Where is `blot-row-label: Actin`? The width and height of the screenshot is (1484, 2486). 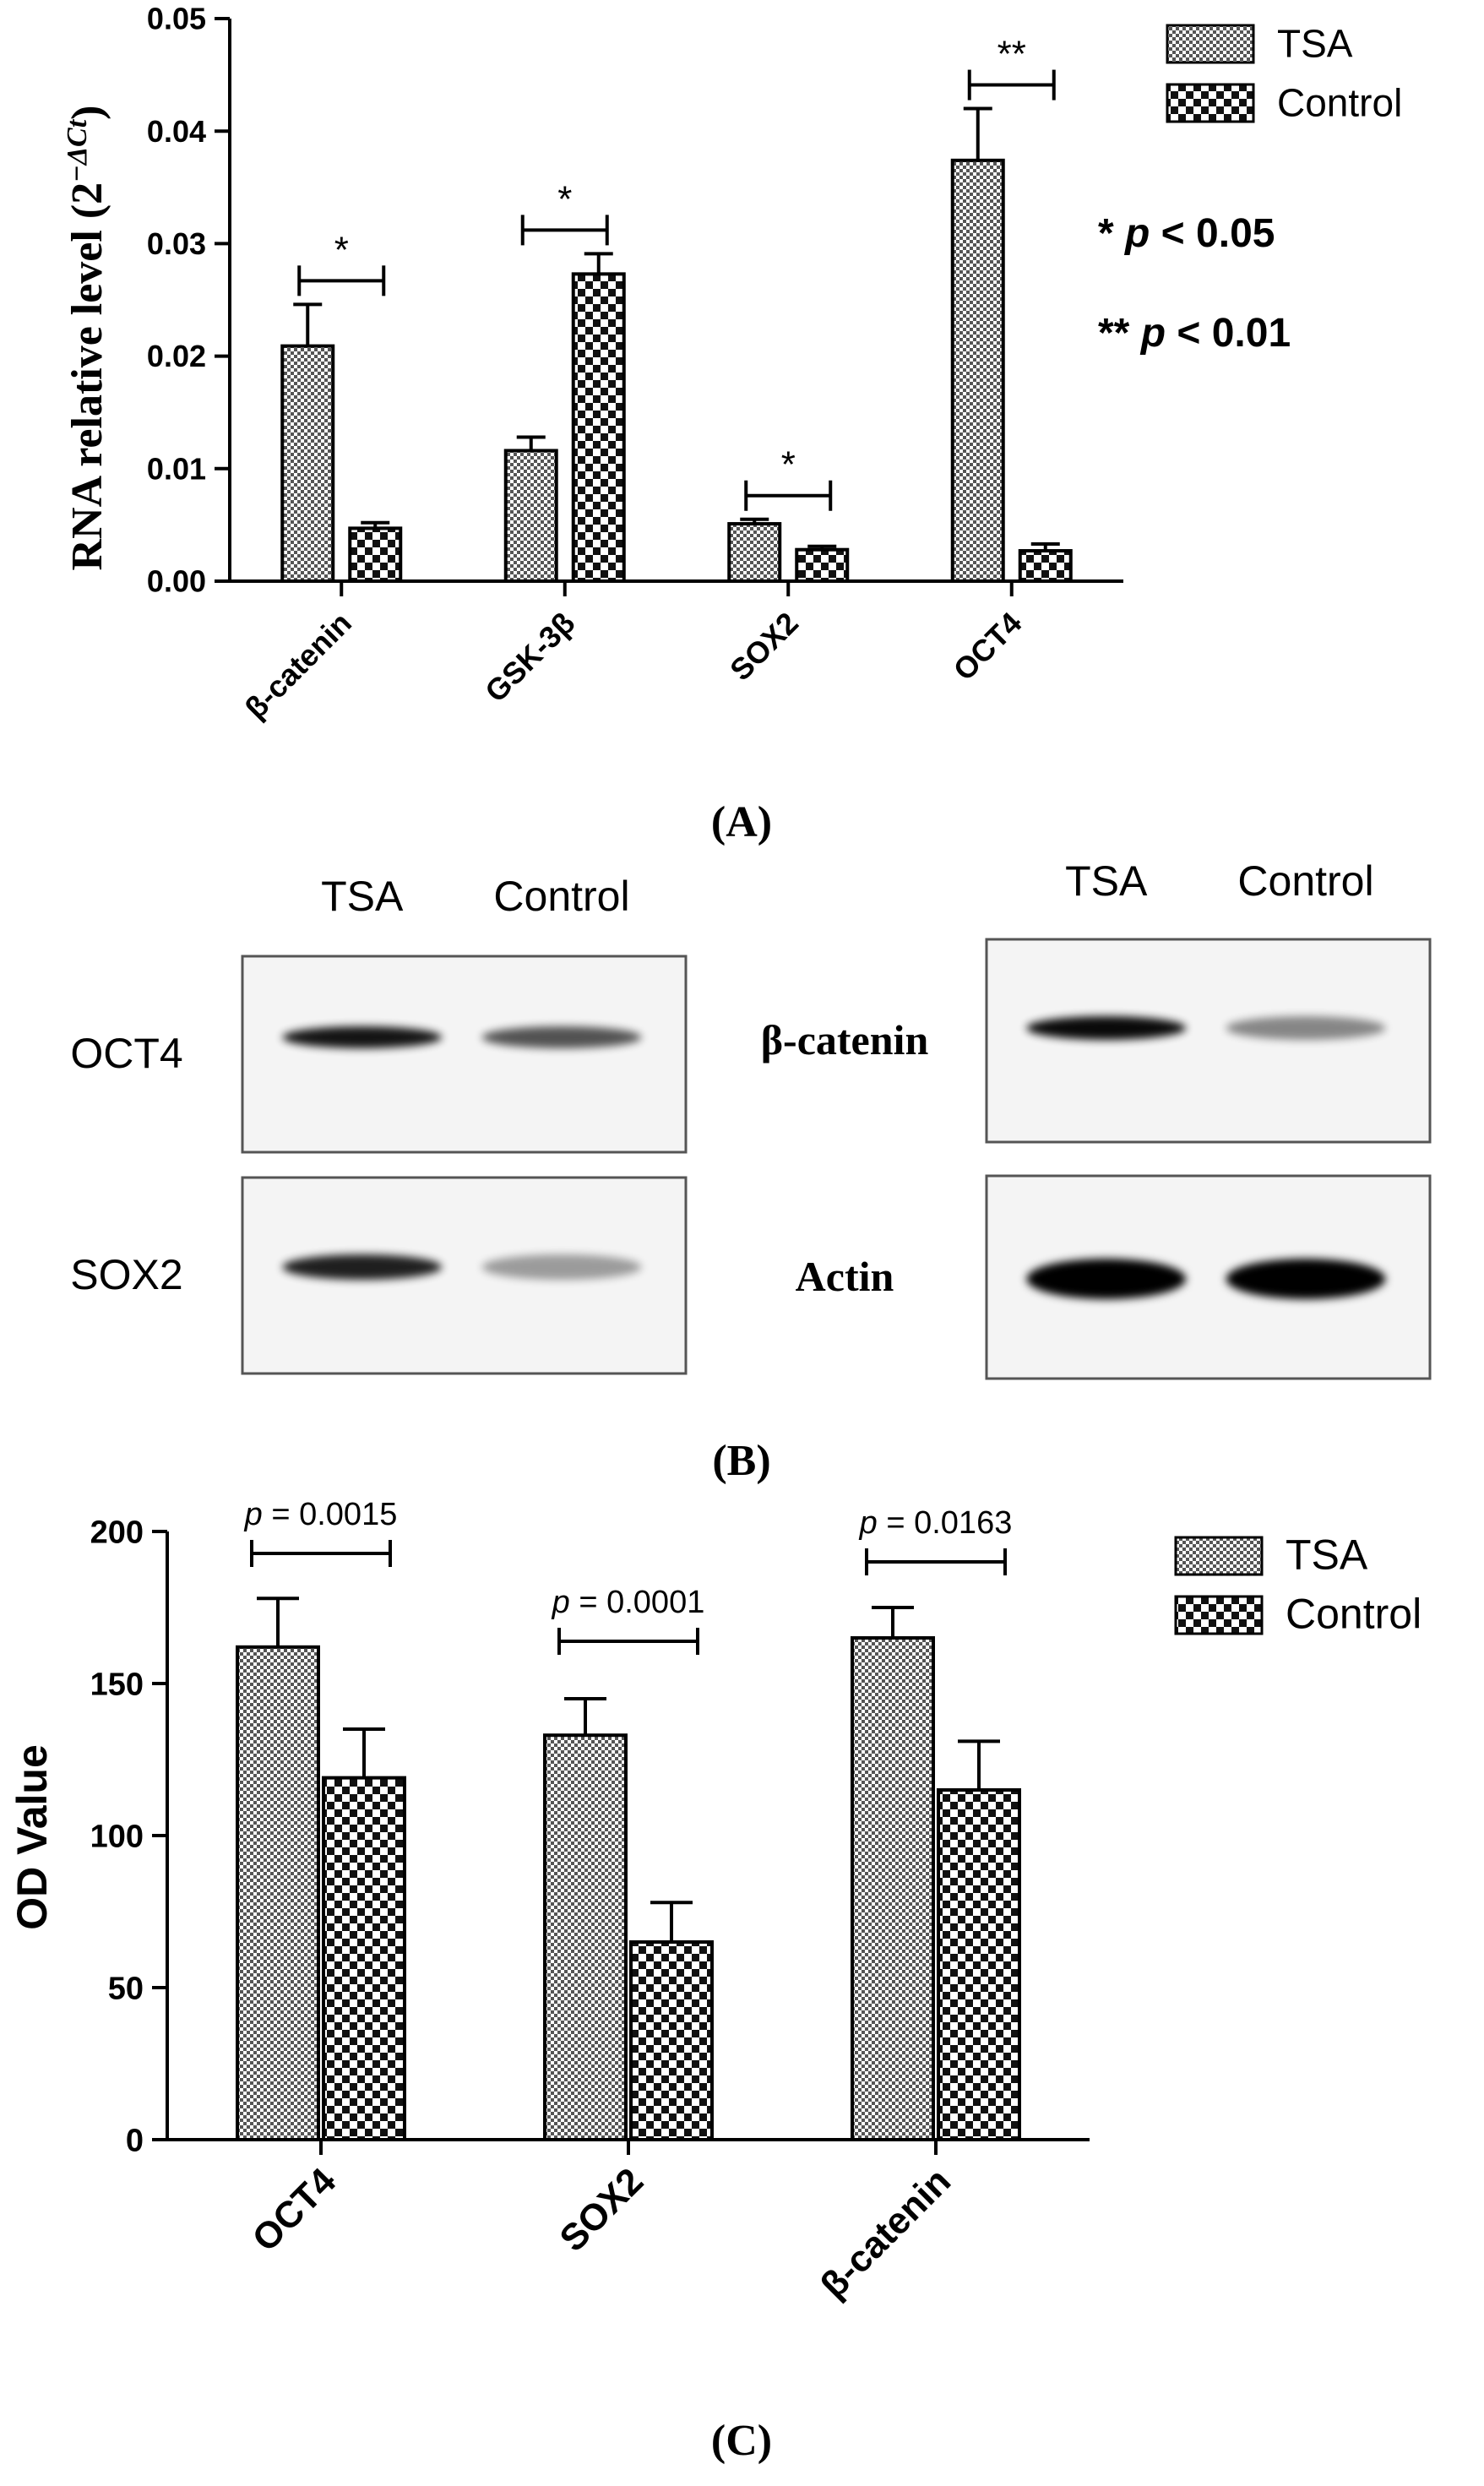
blot-row-label: Actin is located at coordinates (845, 1276).